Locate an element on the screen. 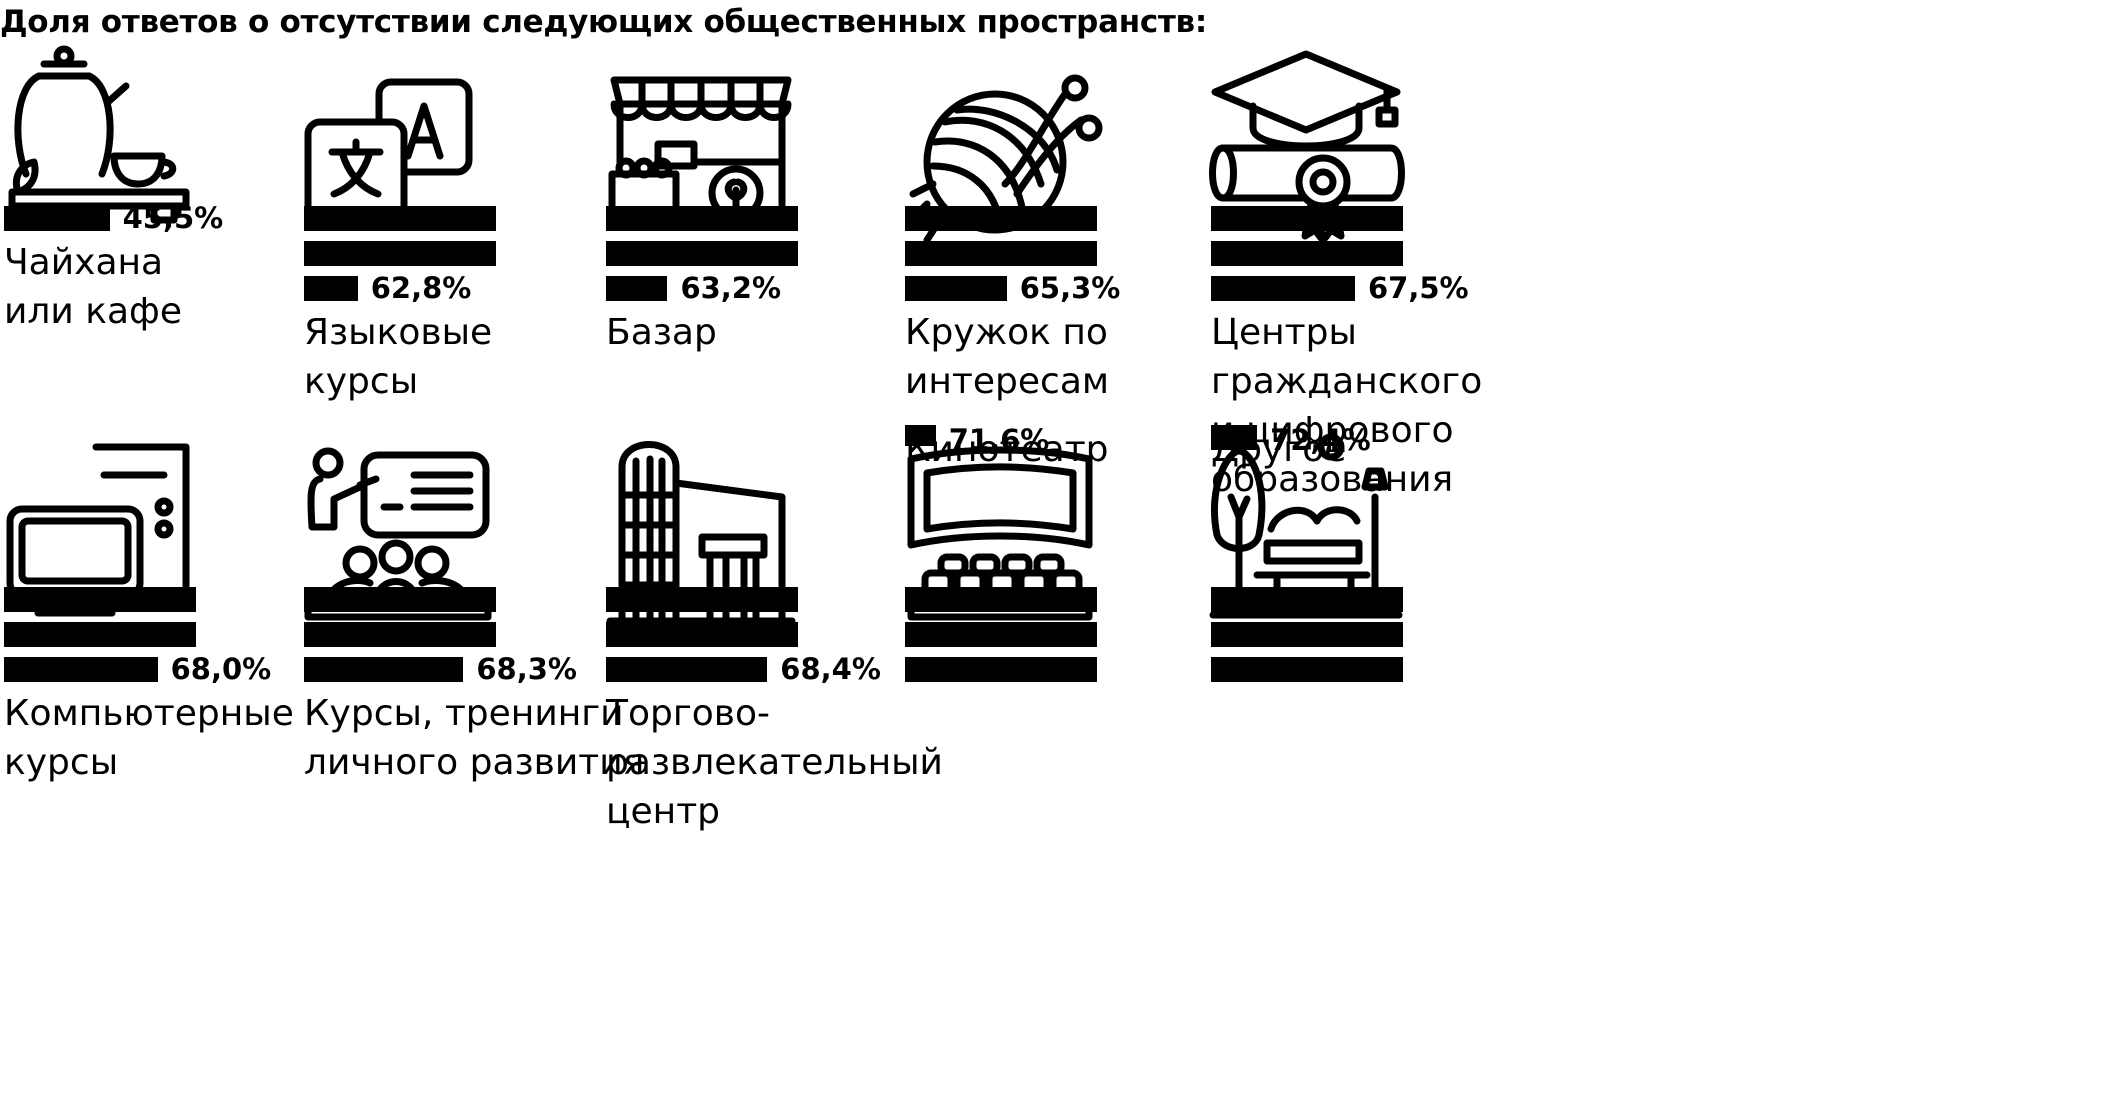  category-label: Языковые курсы is located at coordinates (398, 357).